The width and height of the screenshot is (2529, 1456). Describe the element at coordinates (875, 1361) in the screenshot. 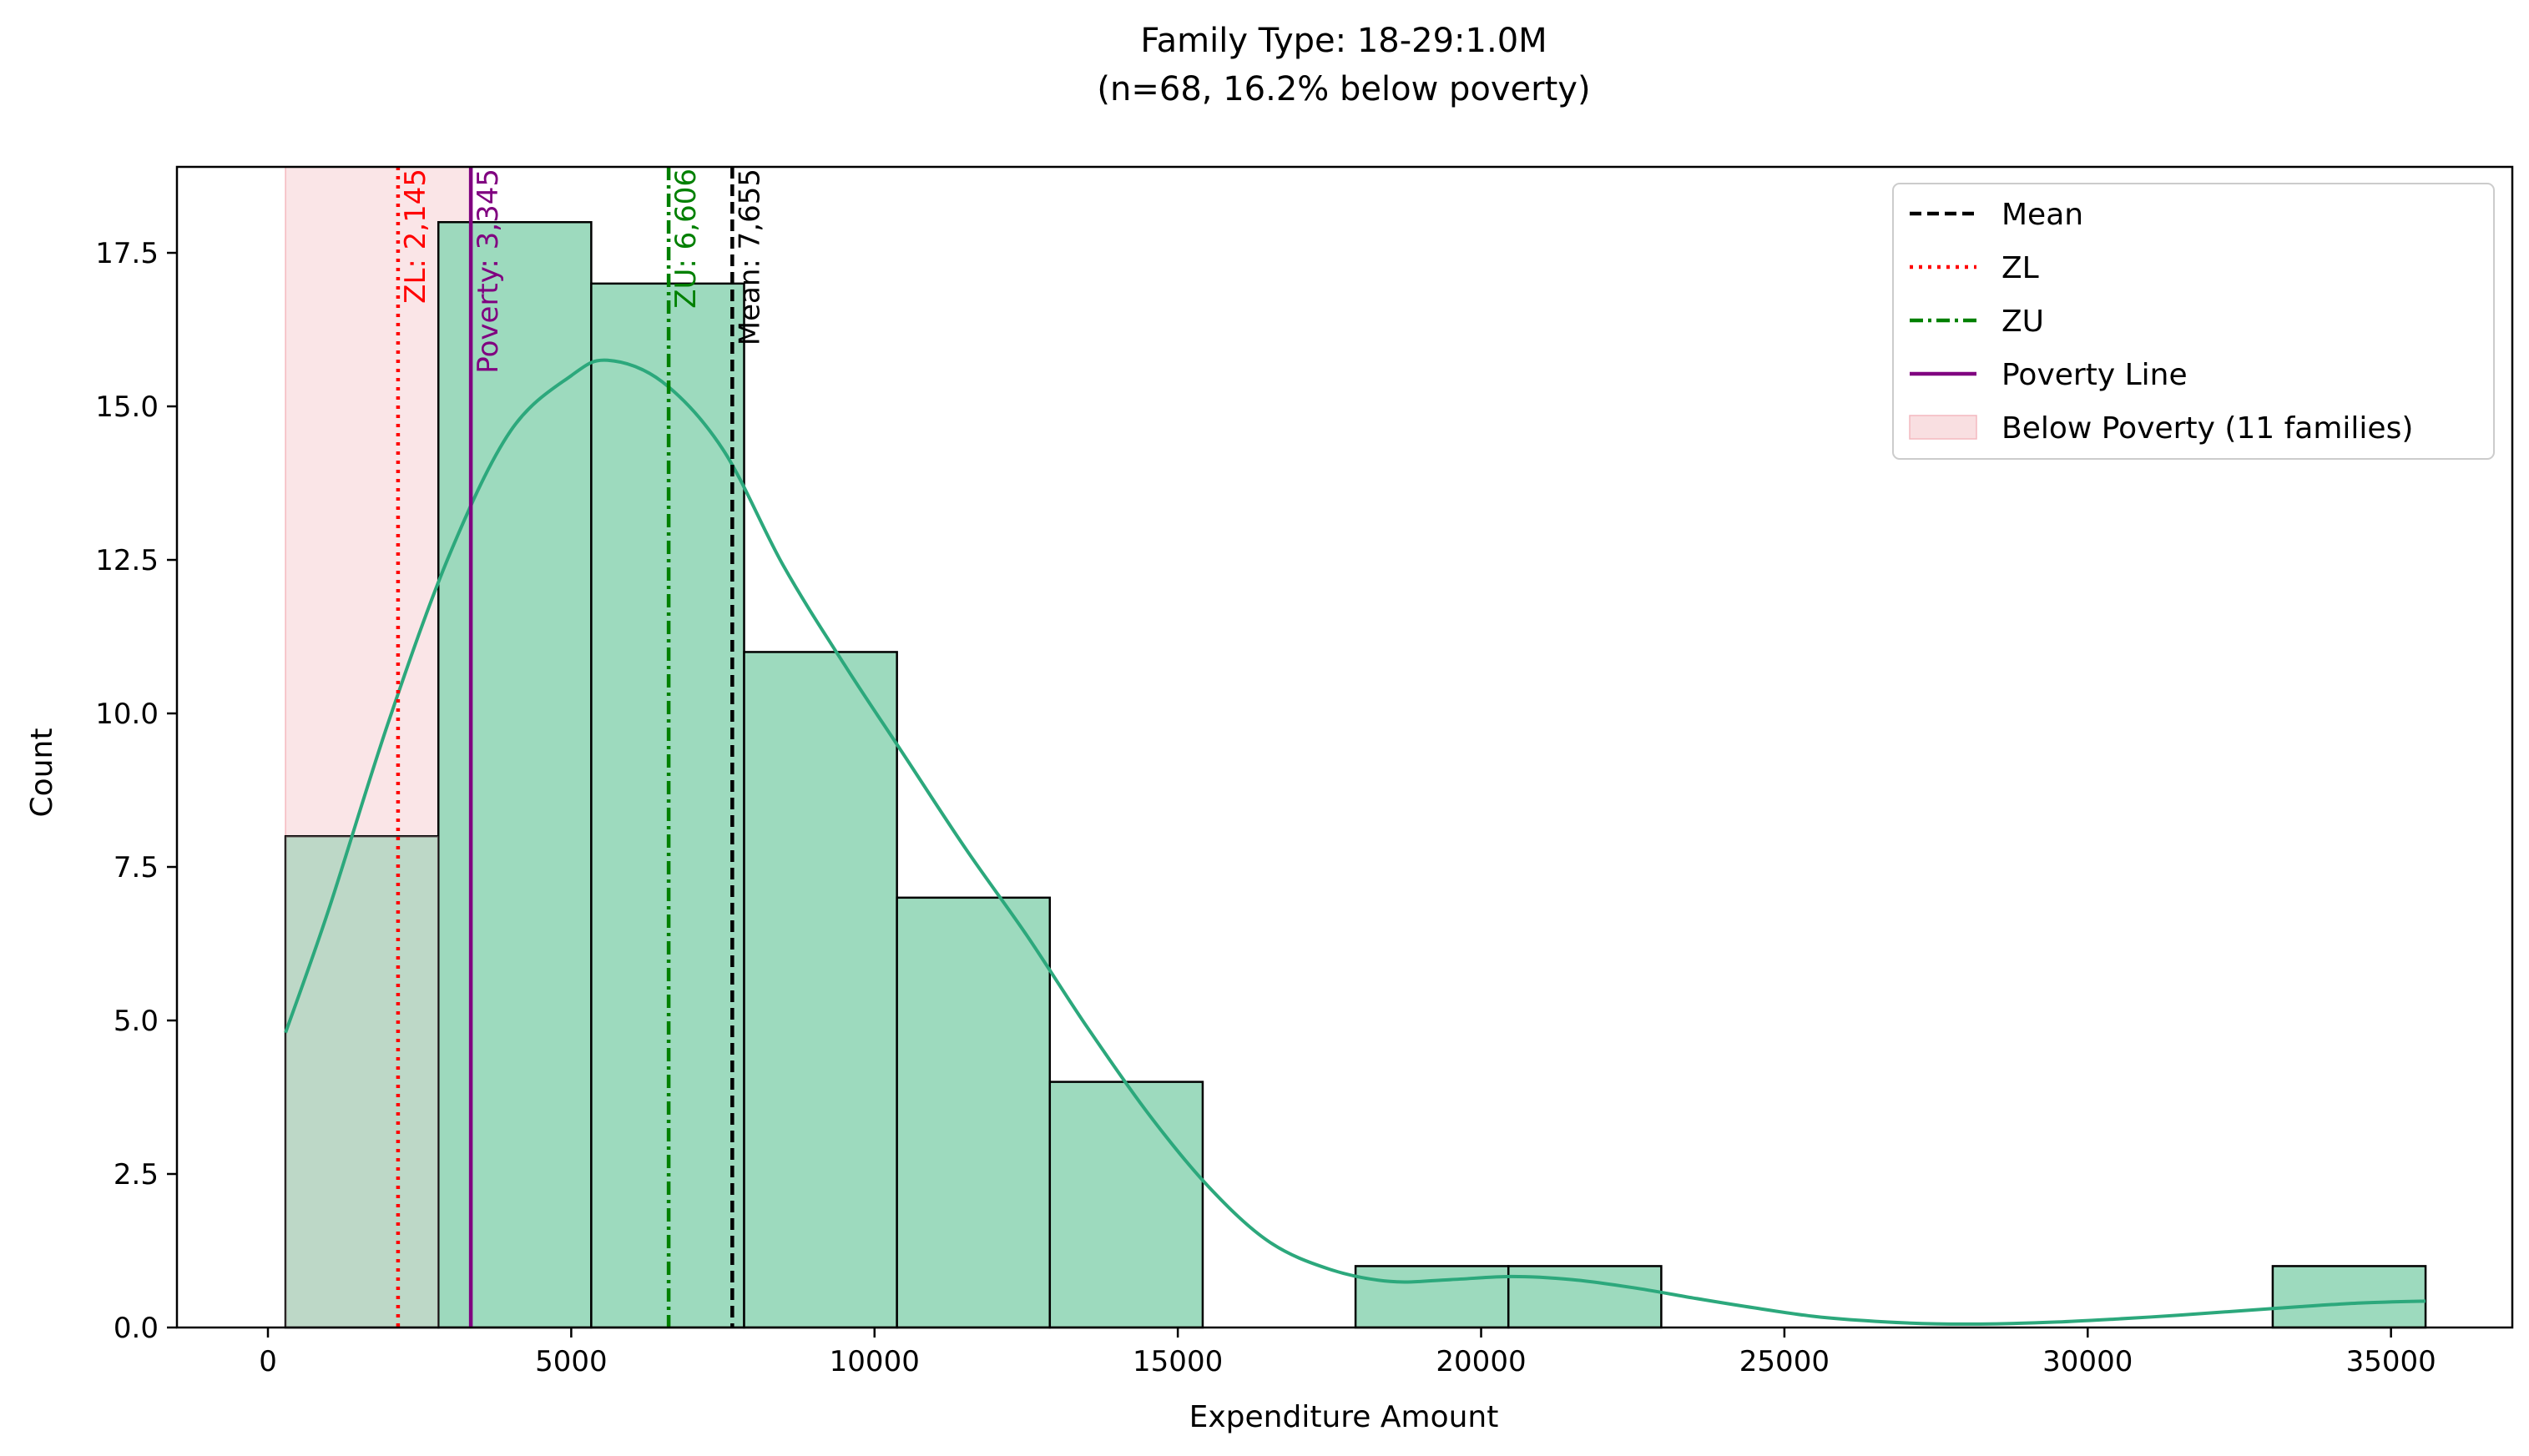

I see `x-tick-label: 10000` at that location.